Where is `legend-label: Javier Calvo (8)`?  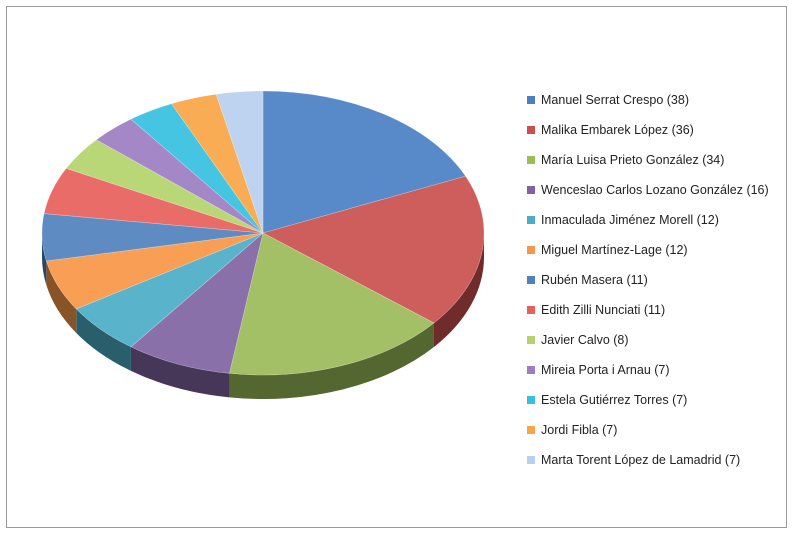 legend-label: Javier Calvo (8) is located at coordinates (585, 340).